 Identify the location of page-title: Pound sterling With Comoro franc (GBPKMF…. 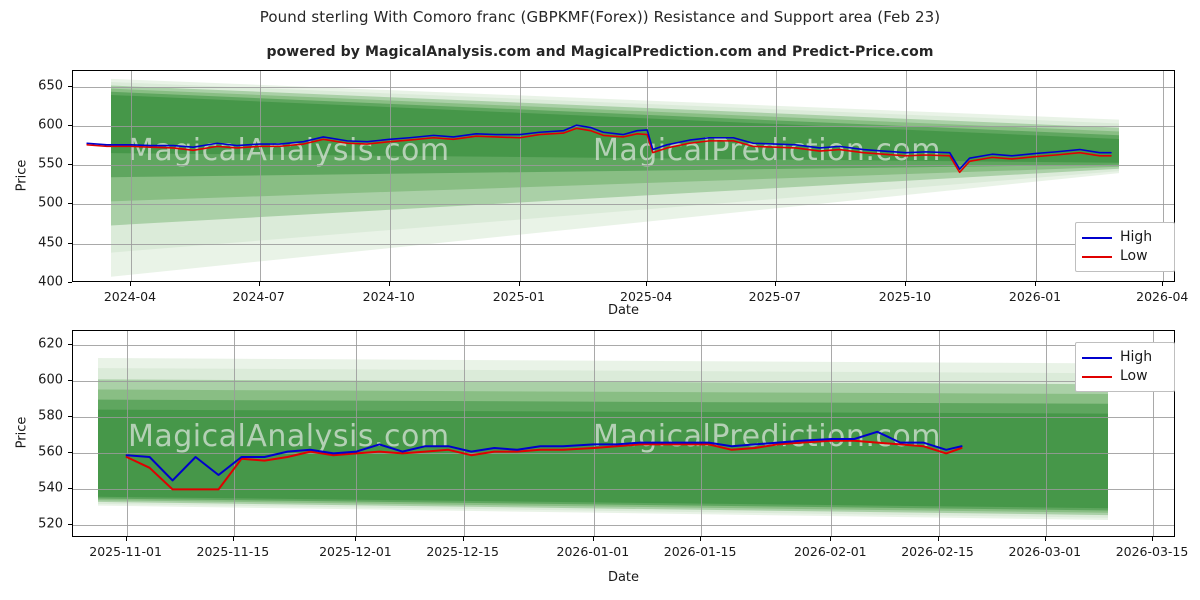
(600, 17).